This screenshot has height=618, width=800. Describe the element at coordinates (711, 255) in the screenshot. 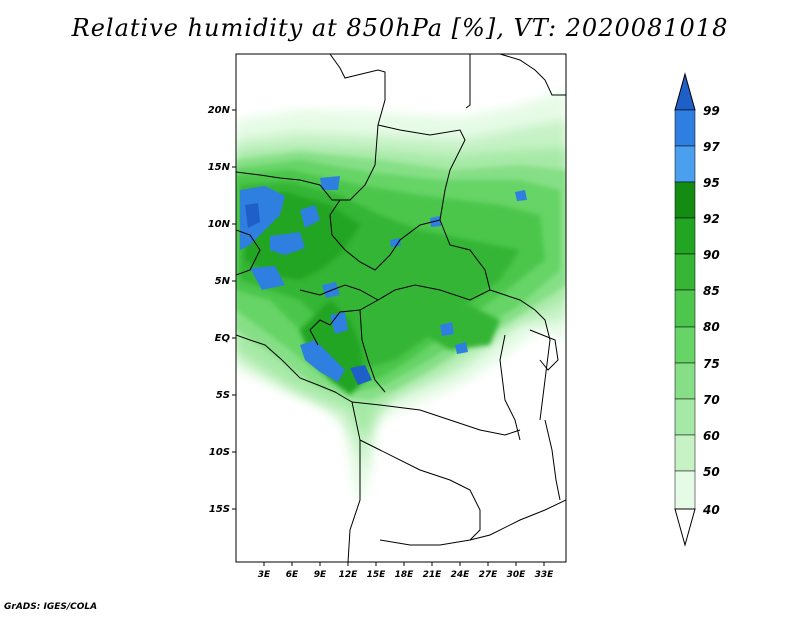

I see `colorbar-label: 90` at that location.